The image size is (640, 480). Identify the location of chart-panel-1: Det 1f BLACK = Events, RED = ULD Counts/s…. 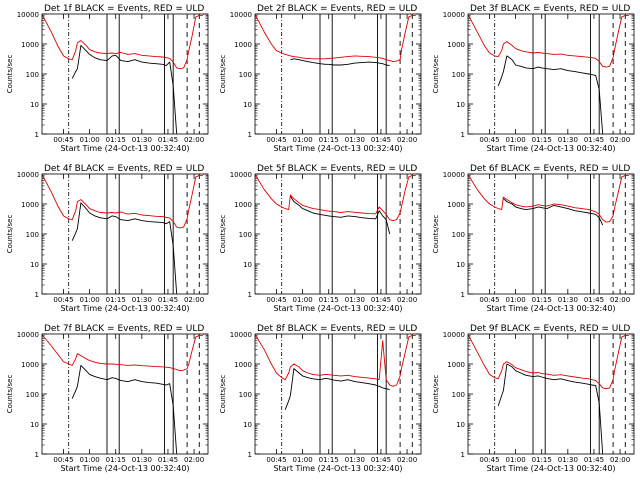
(107, 78).